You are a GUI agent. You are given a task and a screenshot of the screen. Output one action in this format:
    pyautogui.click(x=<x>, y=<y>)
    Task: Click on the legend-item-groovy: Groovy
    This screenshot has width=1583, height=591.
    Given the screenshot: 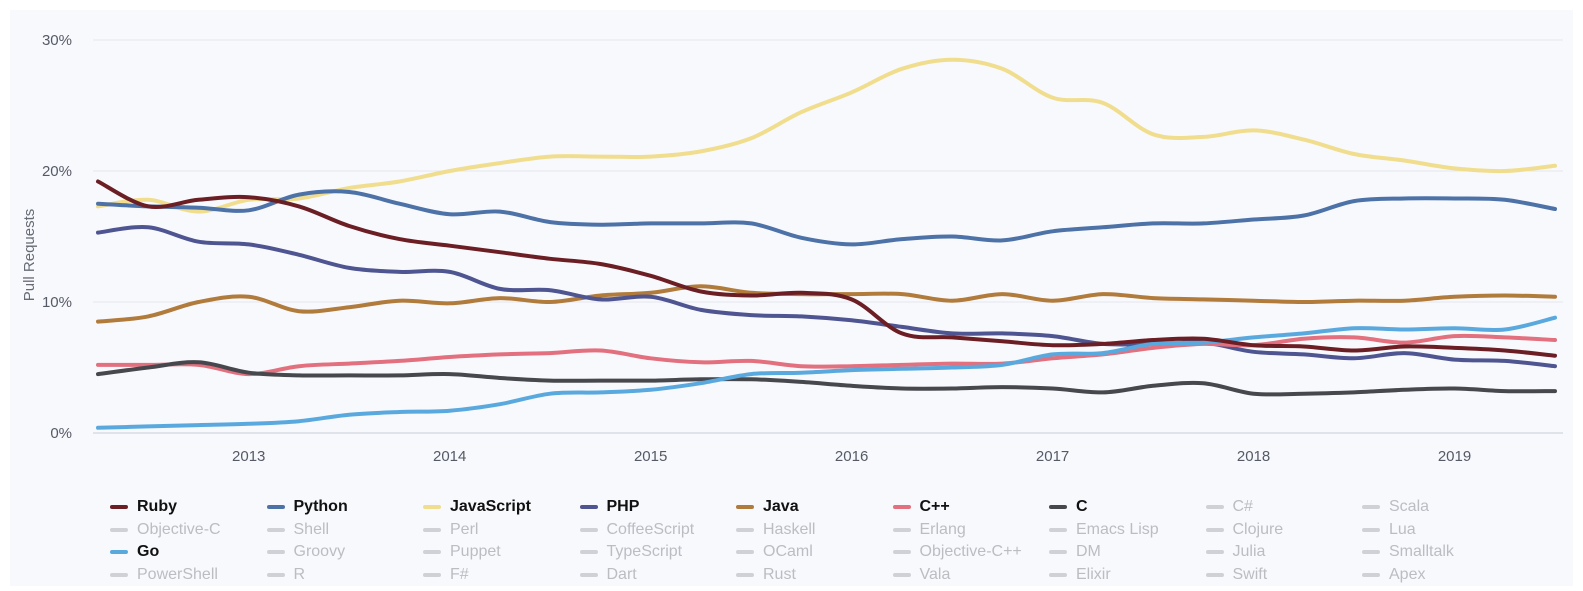 What is the action you would take?
    pyautogui.click(x=306, y=552)
    